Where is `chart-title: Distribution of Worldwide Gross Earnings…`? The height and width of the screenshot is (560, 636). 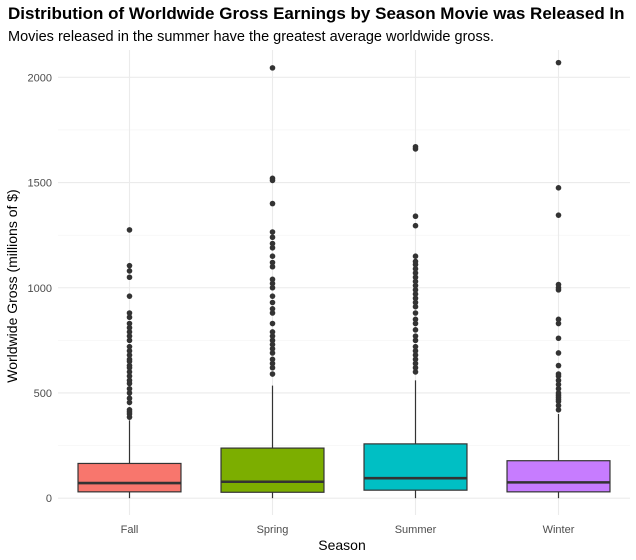 chart-title: Distribution of Worldwide Gross Earnings… is located at coordinates (316, 13).